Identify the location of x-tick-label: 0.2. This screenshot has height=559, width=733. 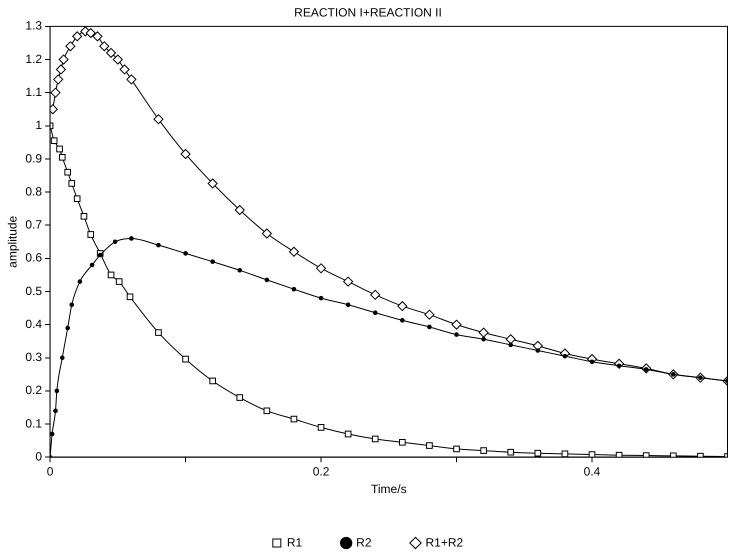
(321, 471).